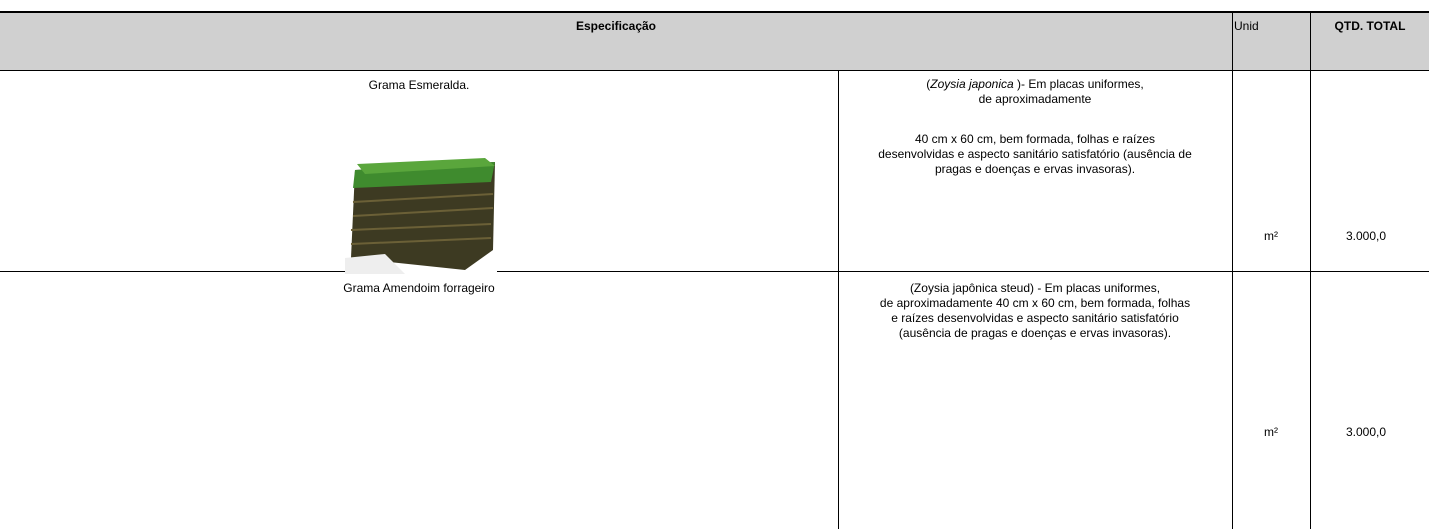 Image resolution: width=1429 pixels, height=529 pixels. I want to click on row-name: Grama Amendoim forrageiro, so click(419, 288).